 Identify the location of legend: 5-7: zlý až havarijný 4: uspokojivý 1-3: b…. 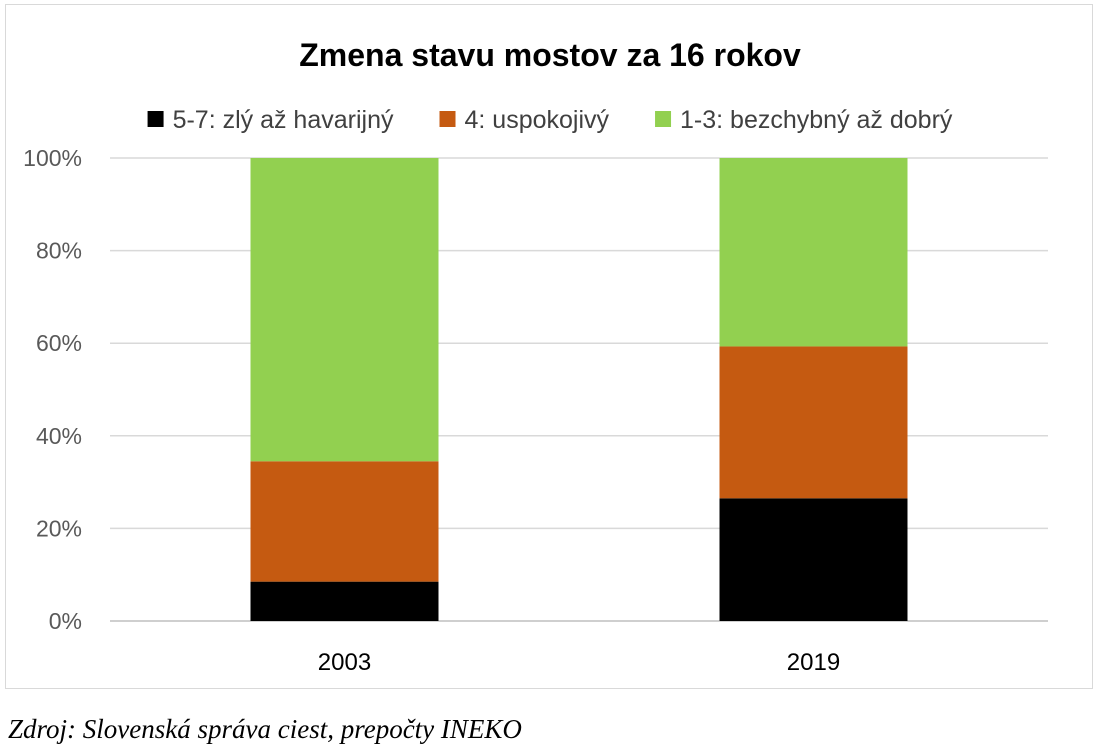
(550, 120).